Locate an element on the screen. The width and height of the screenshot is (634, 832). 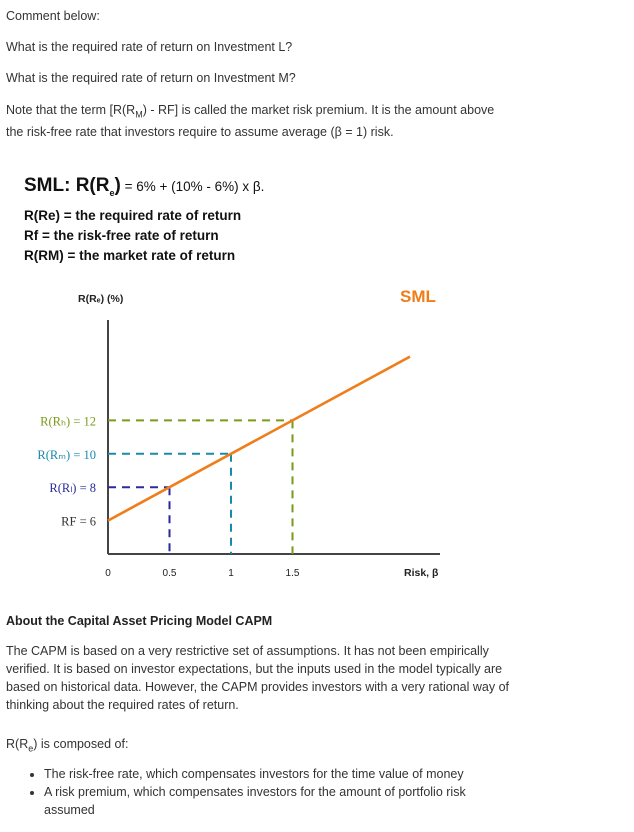
x-tick-label: 1.5 is located at coordinates (293, 573).